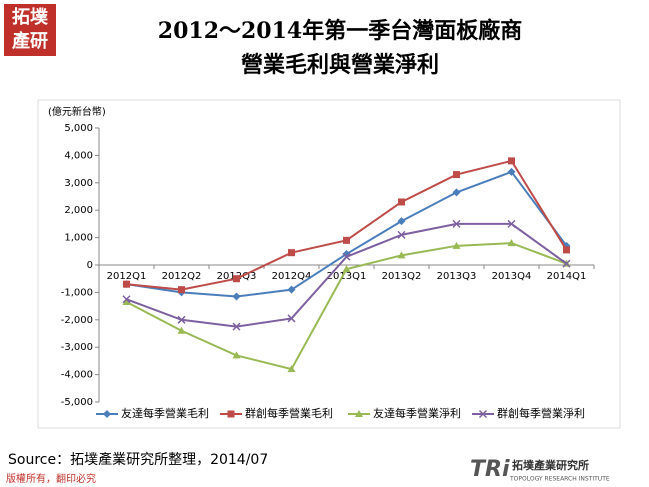 The width and height of the screenshot is (649, 487). I want to click on y-axis-label: (億元新台幣), so click(77, 111).